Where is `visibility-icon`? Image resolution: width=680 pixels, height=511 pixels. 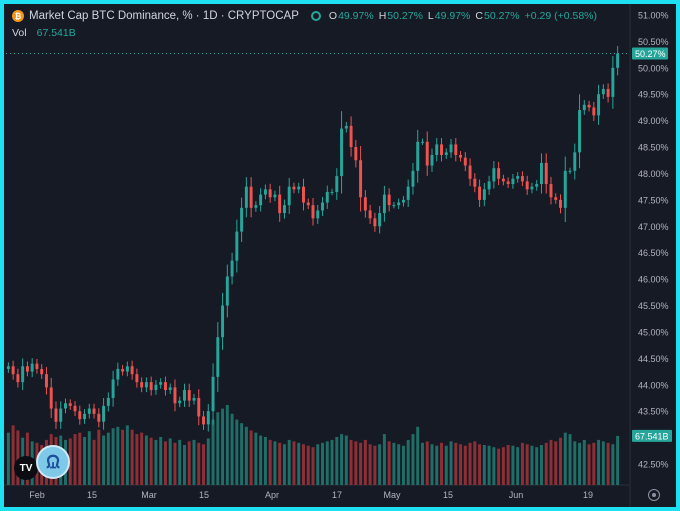 visibility-icon is located at coordinates (315, 16).